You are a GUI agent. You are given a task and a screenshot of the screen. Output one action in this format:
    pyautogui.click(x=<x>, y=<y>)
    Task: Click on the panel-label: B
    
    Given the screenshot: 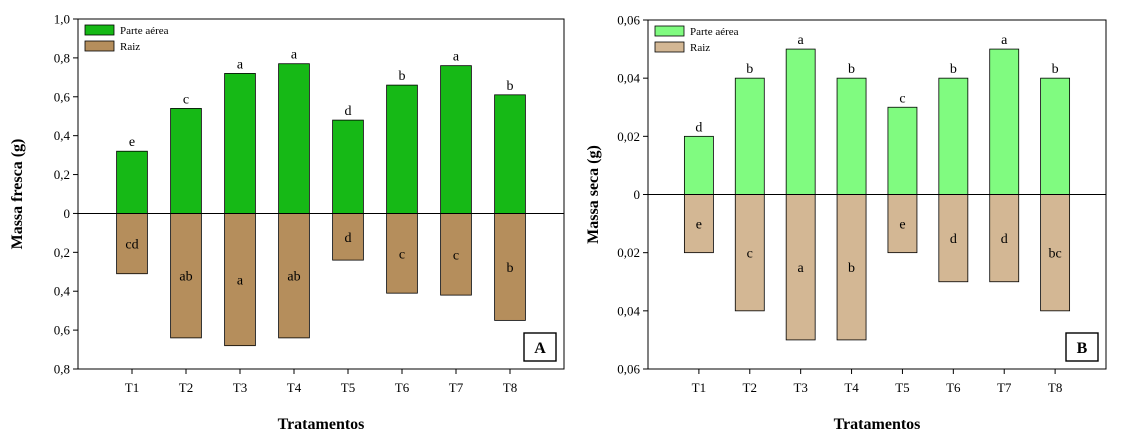 What is the action you would take?
    pyautogui.click(x=1082, y=348)
    